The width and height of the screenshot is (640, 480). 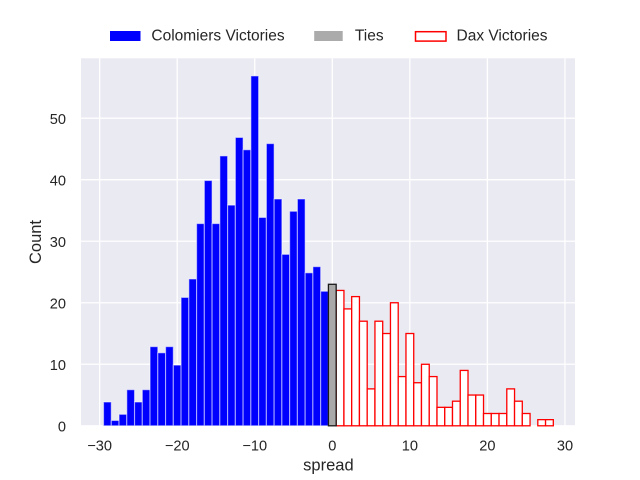 I want to click on svg-text: 50, so click(x=58, y=120).